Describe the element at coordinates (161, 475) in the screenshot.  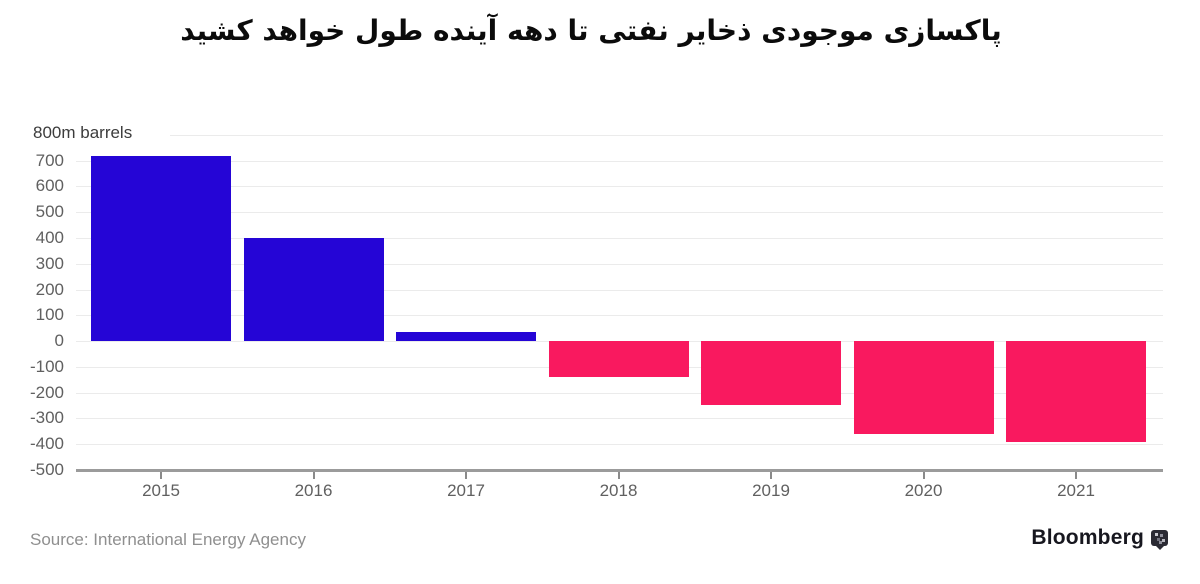
I see `x-tick-mark-2015` at that location.